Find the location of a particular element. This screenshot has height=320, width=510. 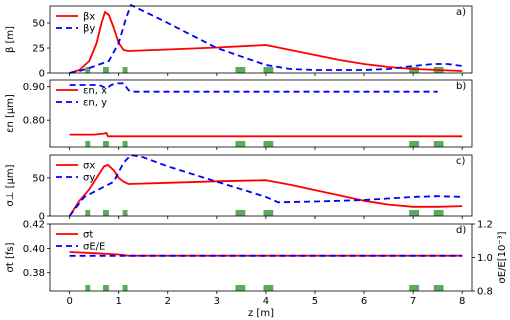

panel-tag: c) is located at coordinates (460, 161).